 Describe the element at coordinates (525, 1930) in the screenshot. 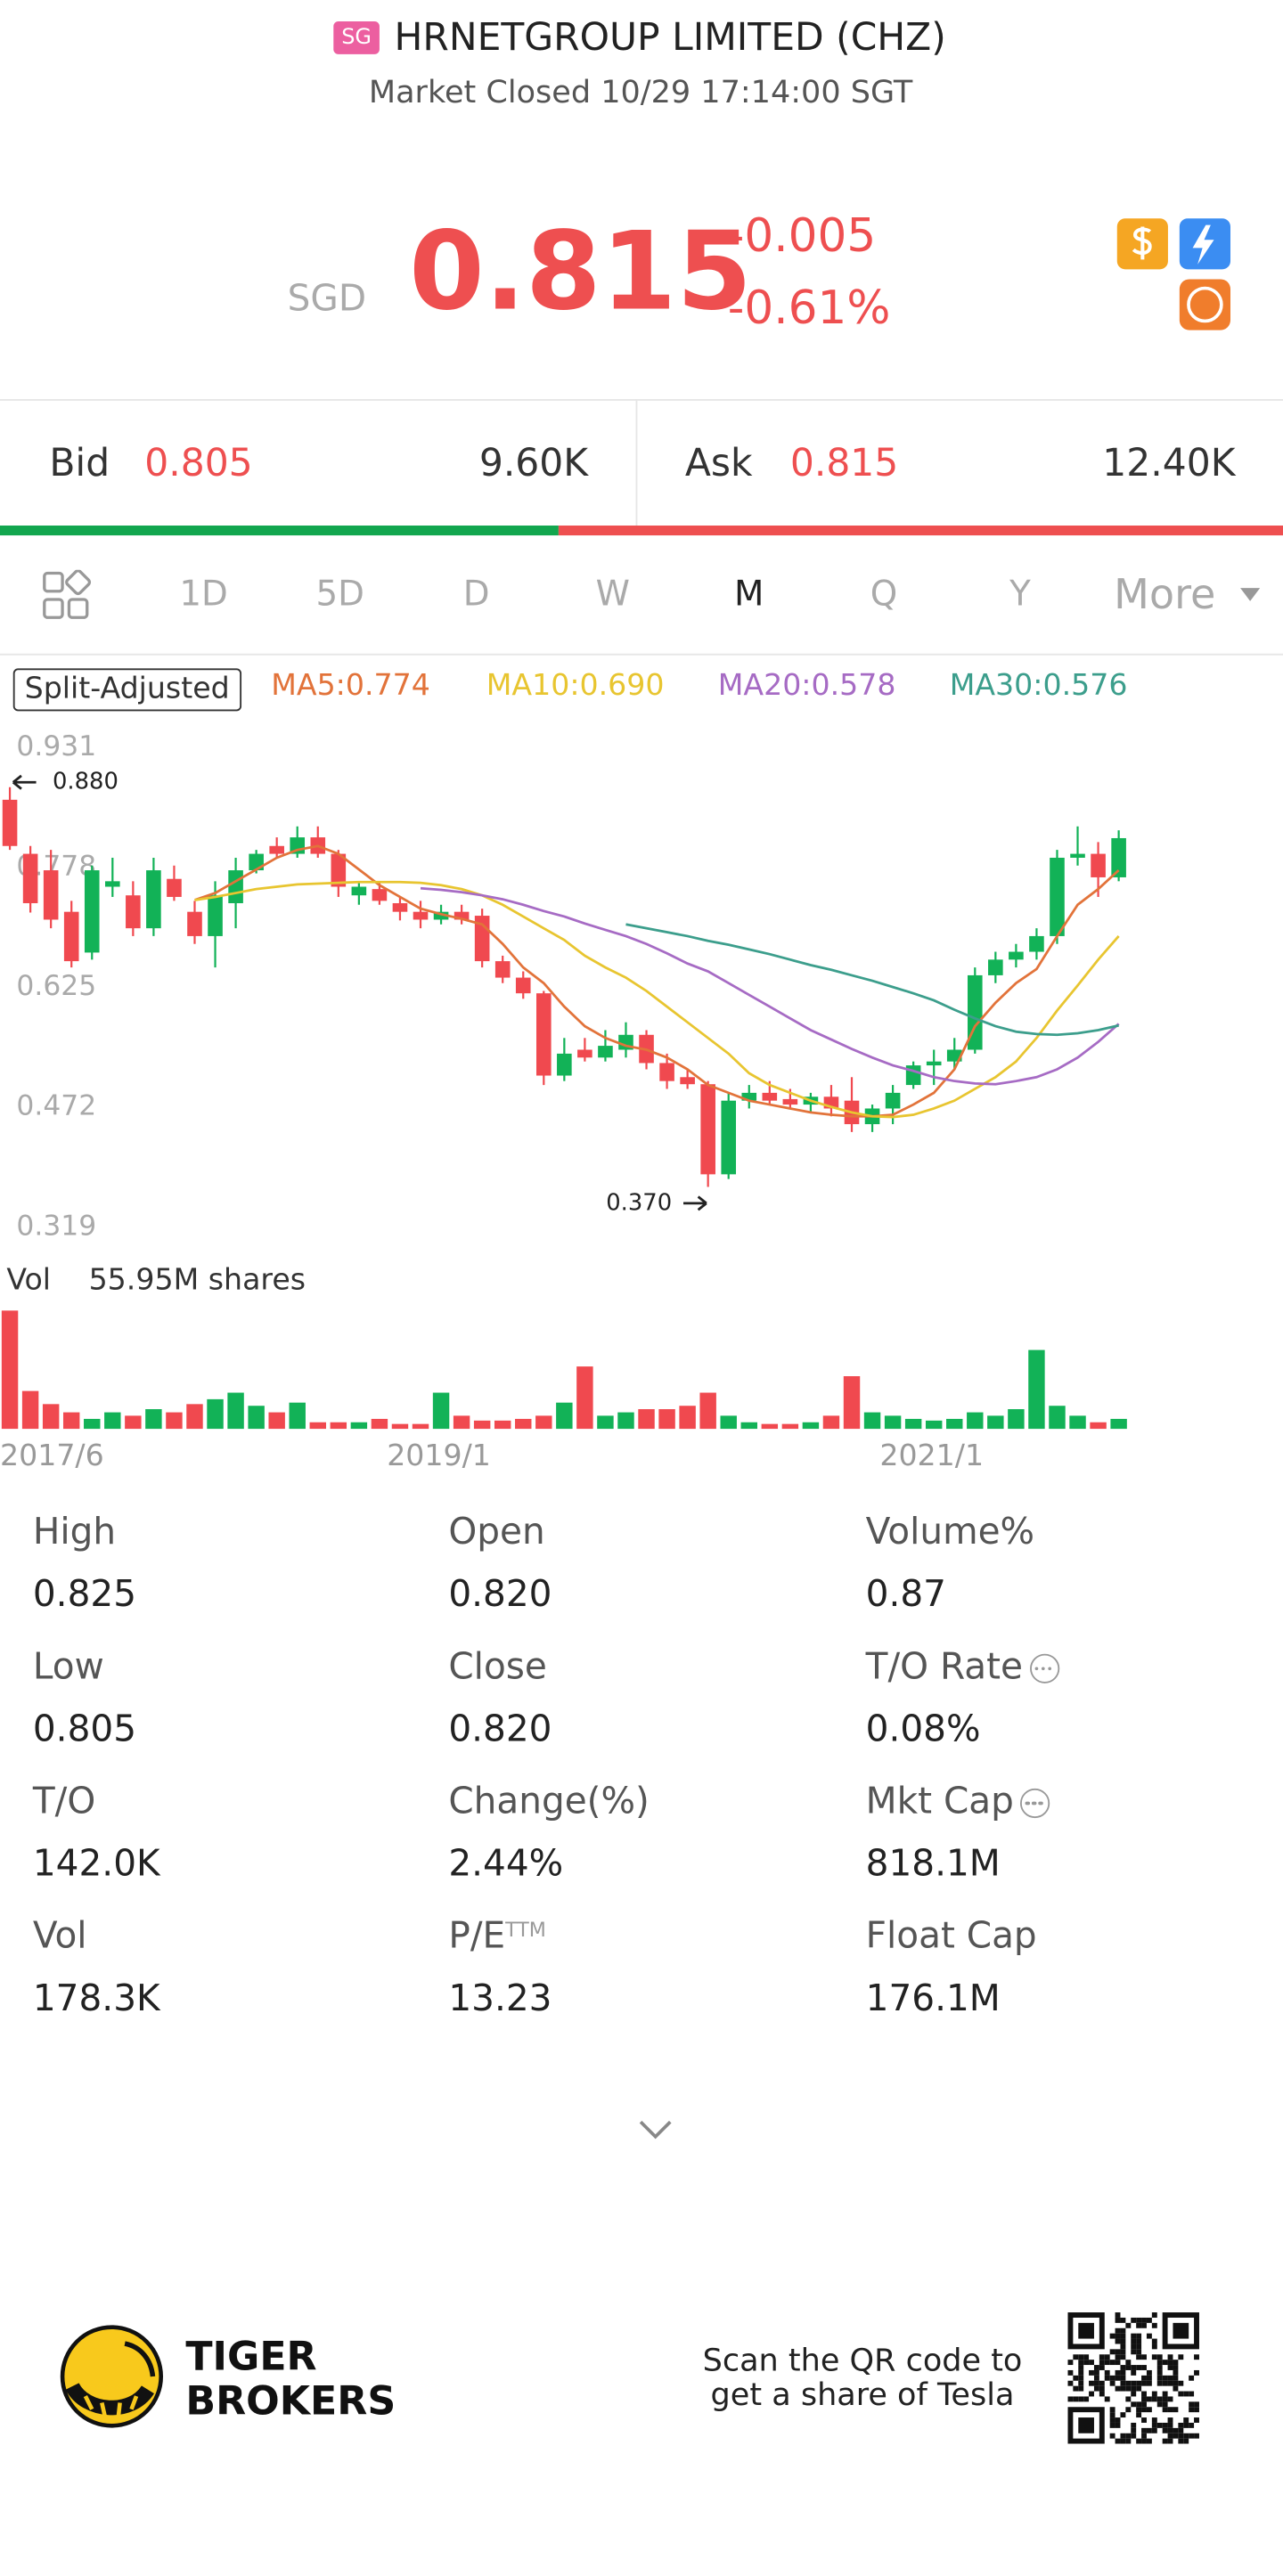

I see `stat-label-sup: TTM` at that location.